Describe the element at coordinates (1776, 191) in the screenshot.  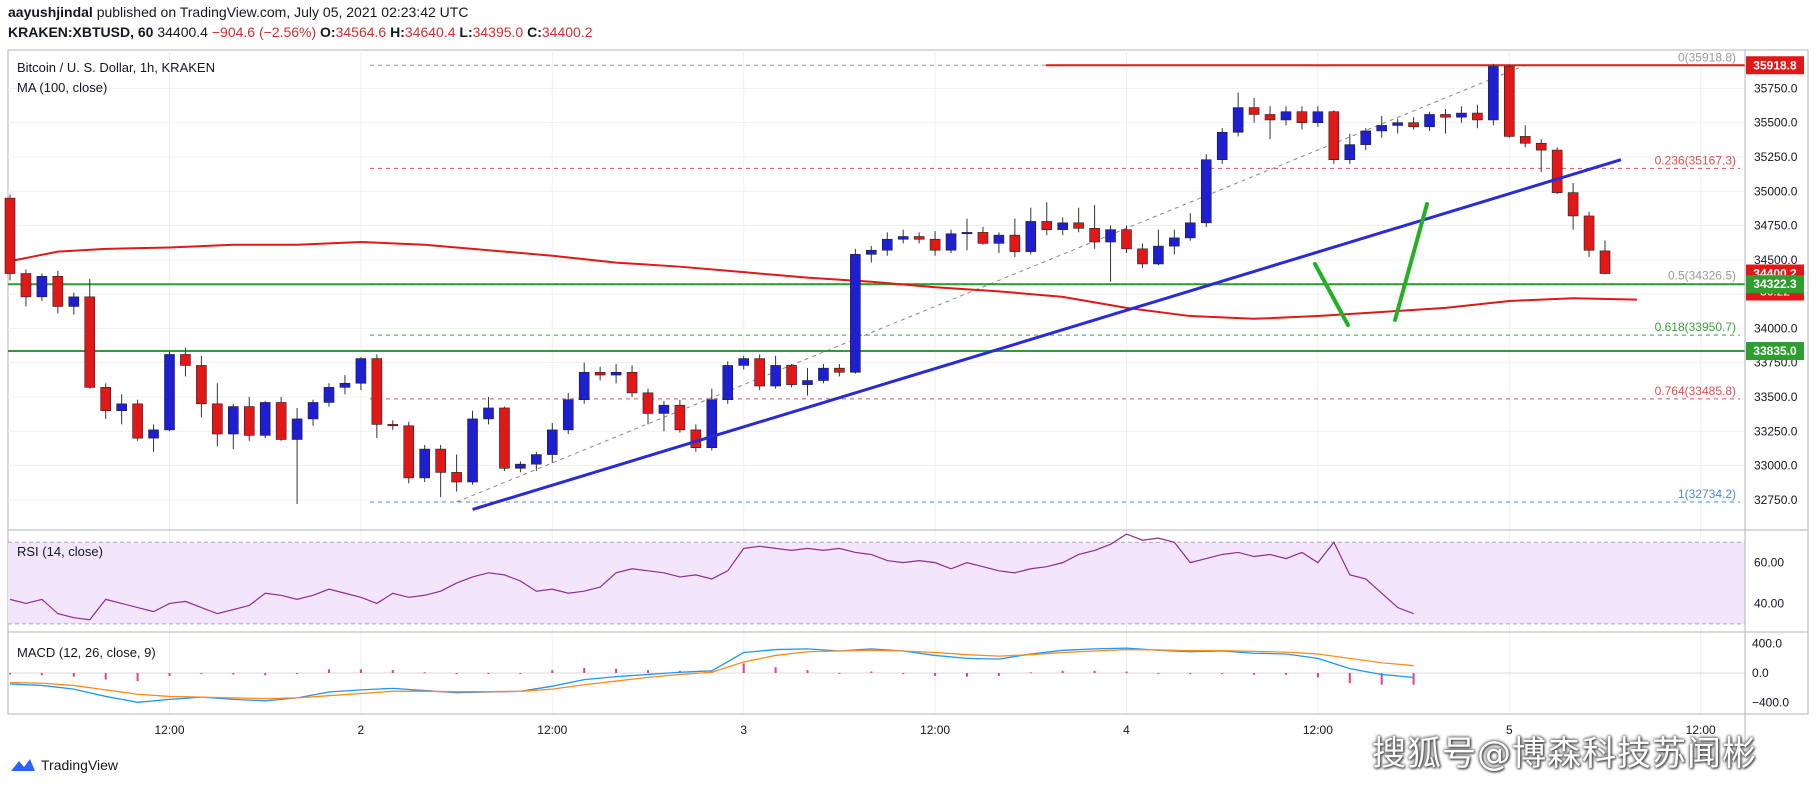
I see `price-tick-9: 35000.0` at that location.